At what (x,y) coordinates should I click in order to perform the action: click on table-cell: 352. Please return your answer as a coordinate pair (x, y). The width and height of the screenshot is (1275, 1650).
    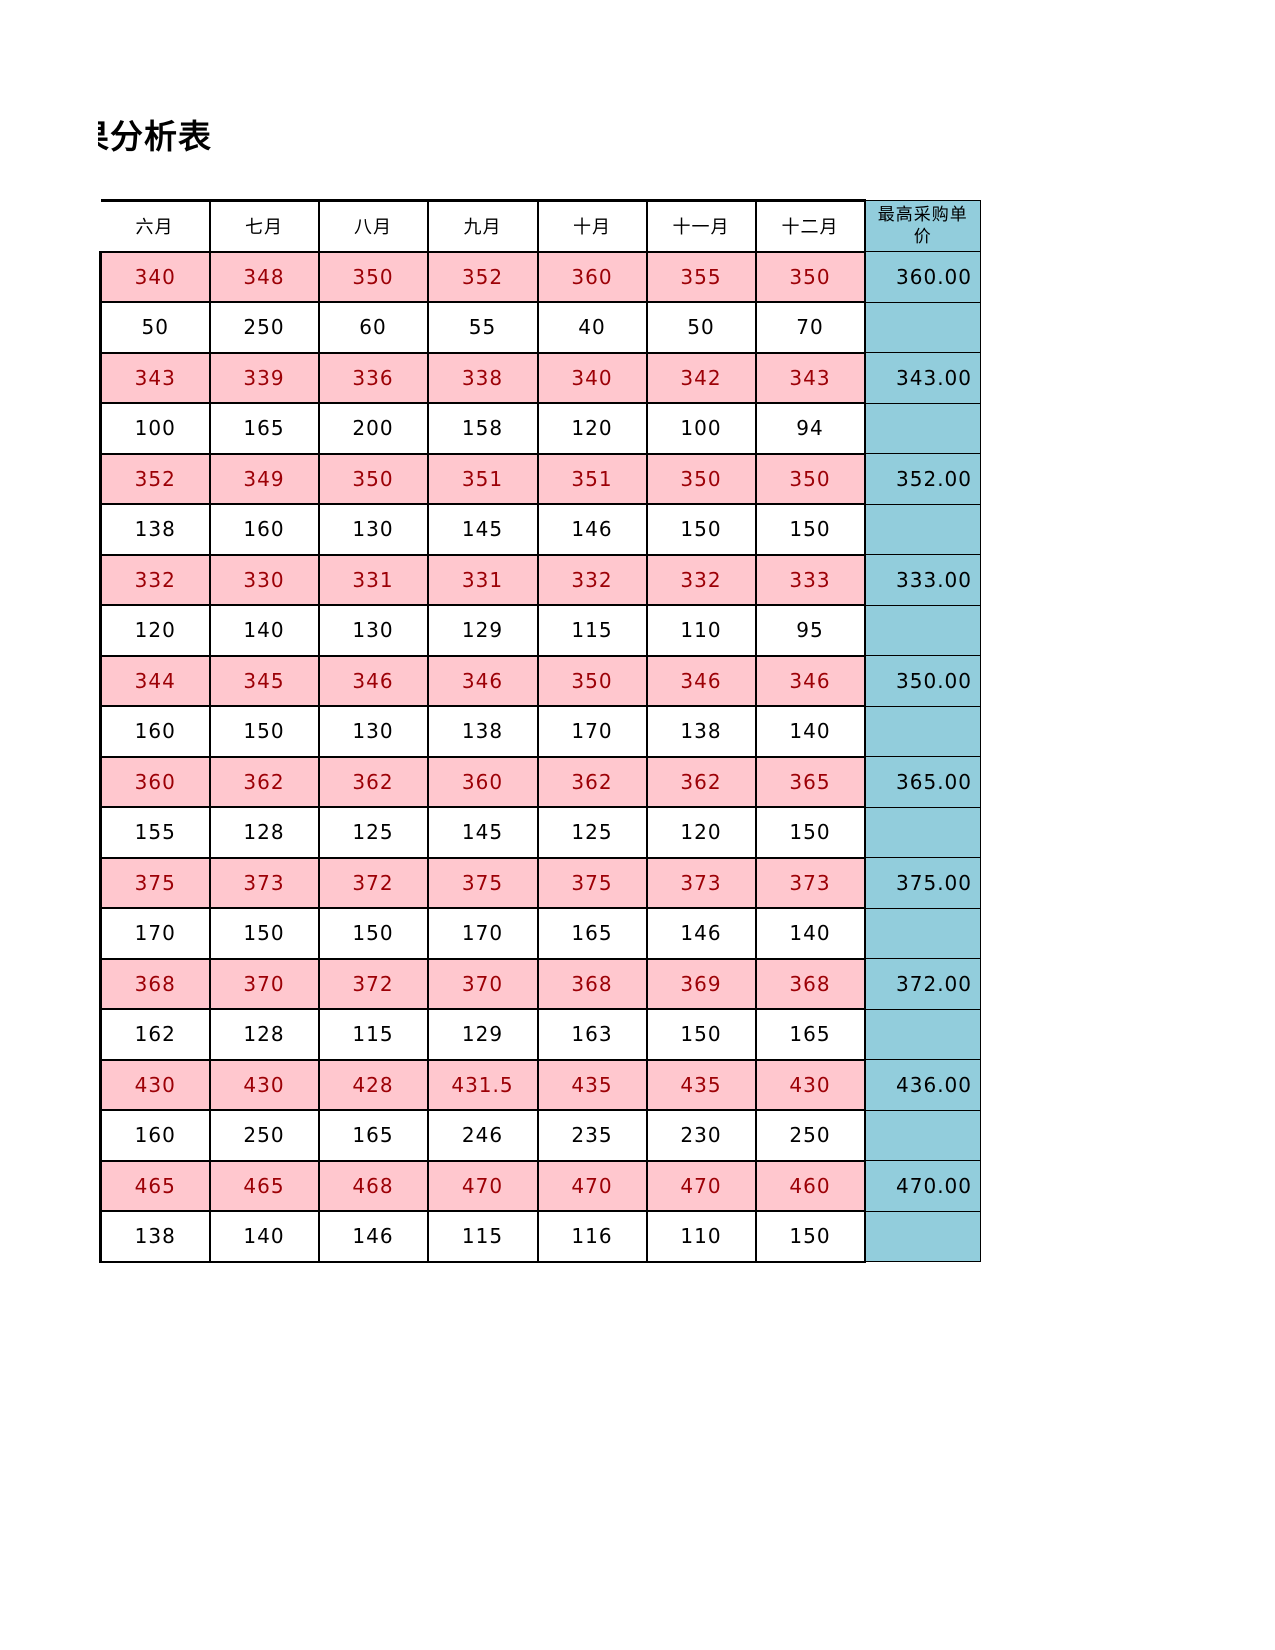
    Looking at the image, I should click on (155, 478).